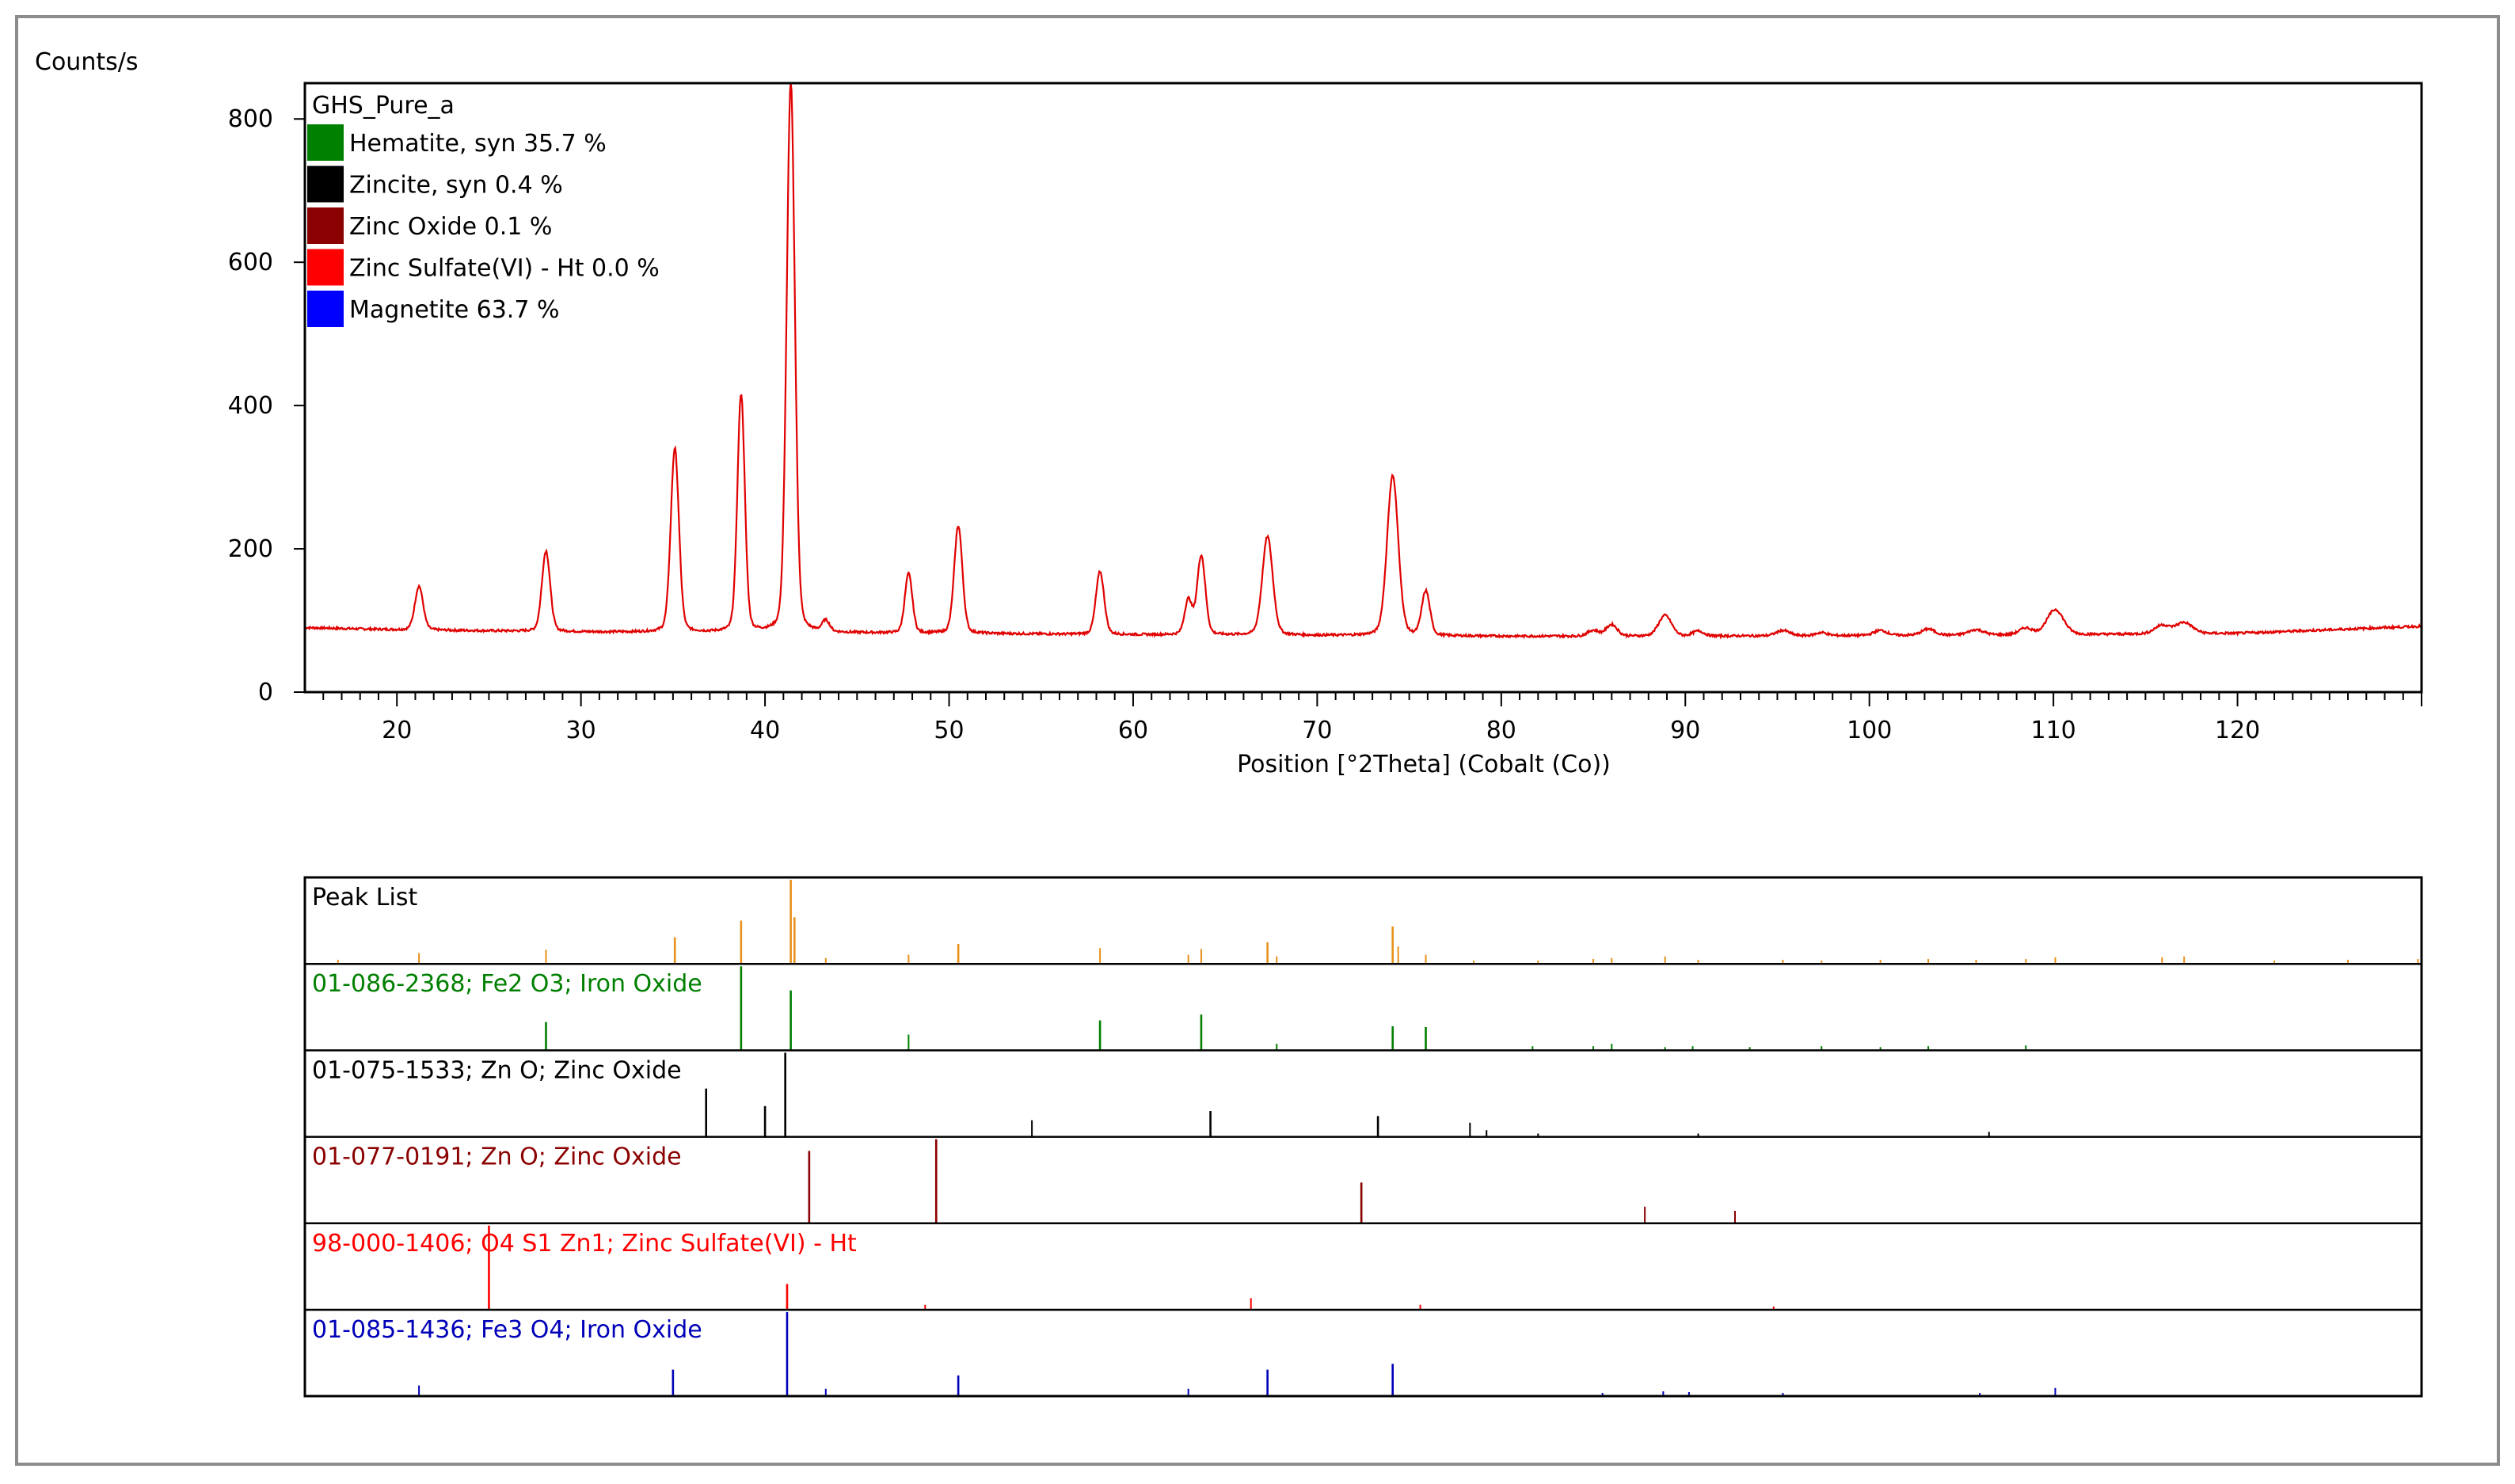  What do you see at coordinates (507, 1330) in the screenshot?
I see `reference-panel-label: 01-085-1436; Fe3 O4; Iron Oxide` at bounding box center [507, 1330].